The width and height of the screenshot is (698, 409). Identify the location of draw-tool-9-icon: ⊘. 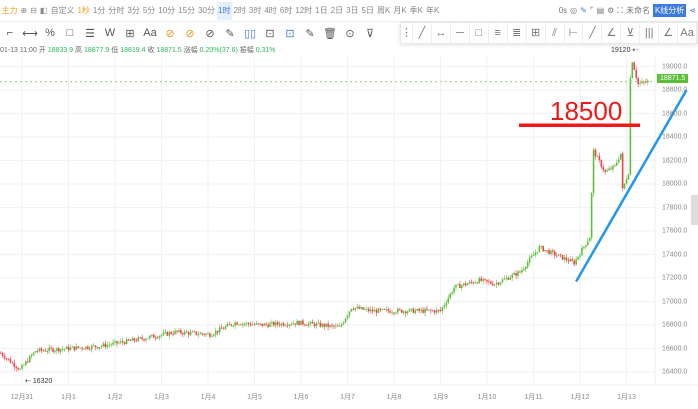
(190, 33).